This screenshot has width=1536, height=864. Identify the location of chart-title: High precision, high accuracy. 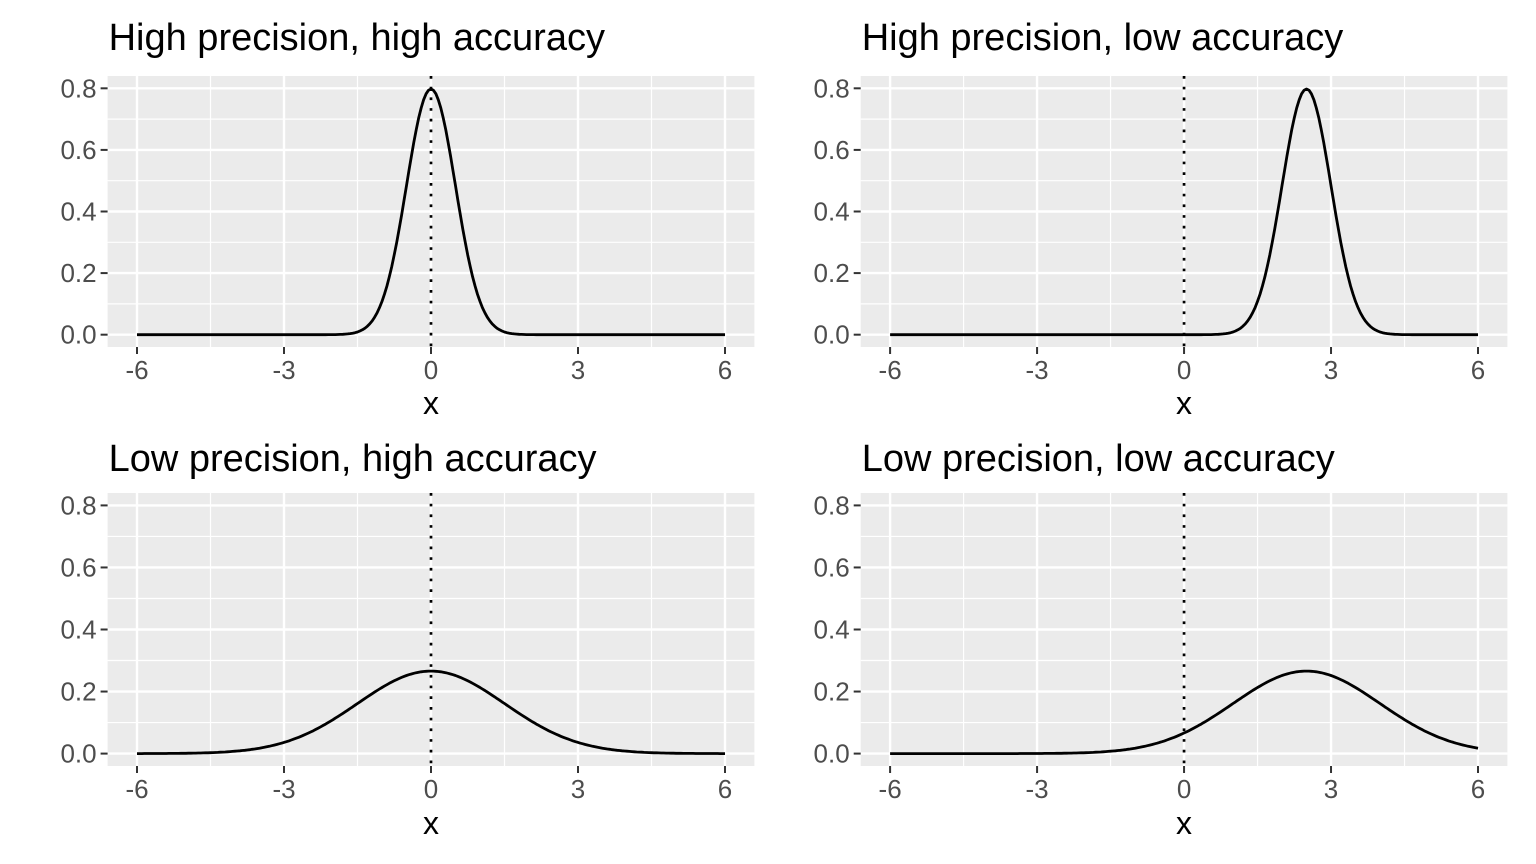
(357, 38).